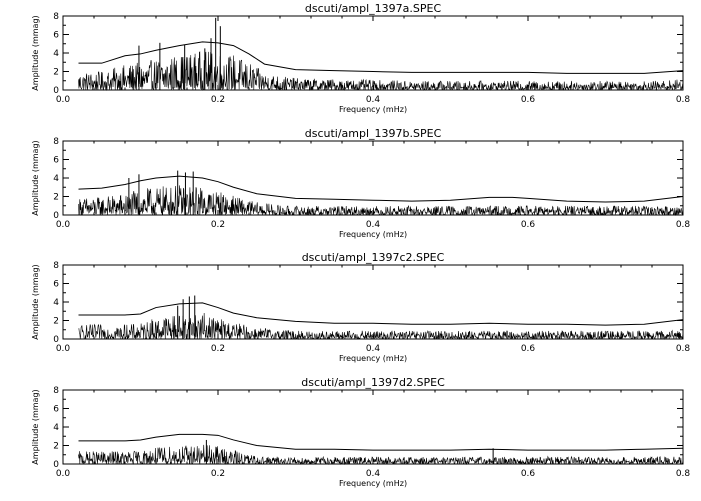 This screenshot has height=501, width=701. Describe the element at coordinates (373, 133) in the screenshot. I see `chart-title: dscuti/ampl_1397b.SPEC` at that location.